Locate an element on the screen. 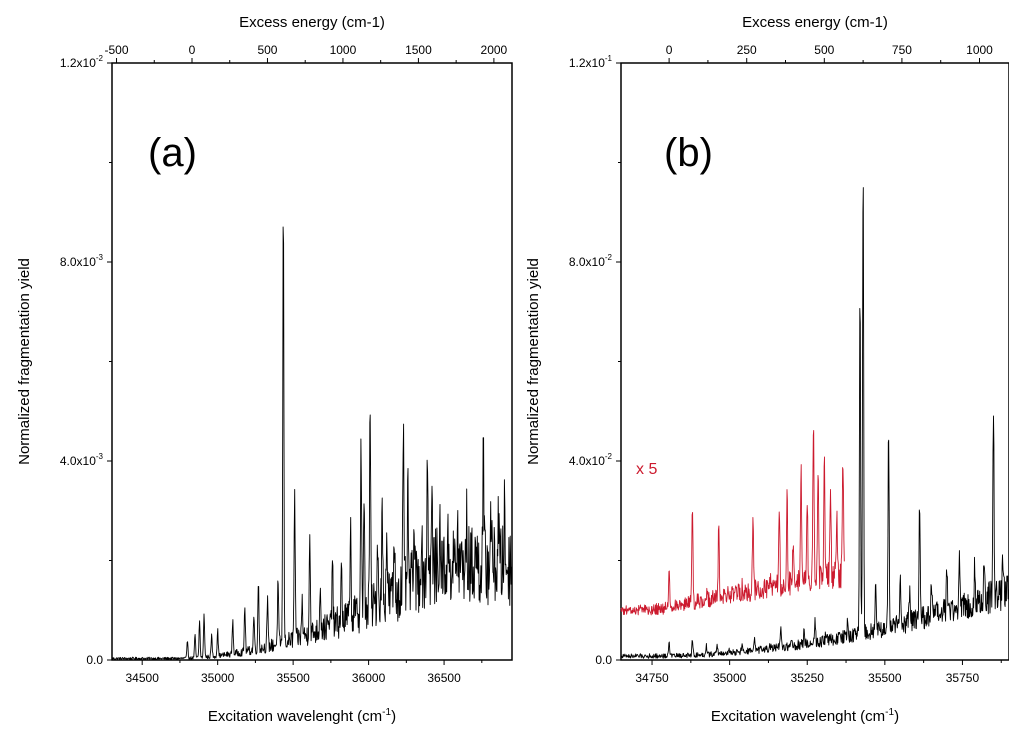  y-tick-label-a: 0.0 is located at coordinates (94, 660).